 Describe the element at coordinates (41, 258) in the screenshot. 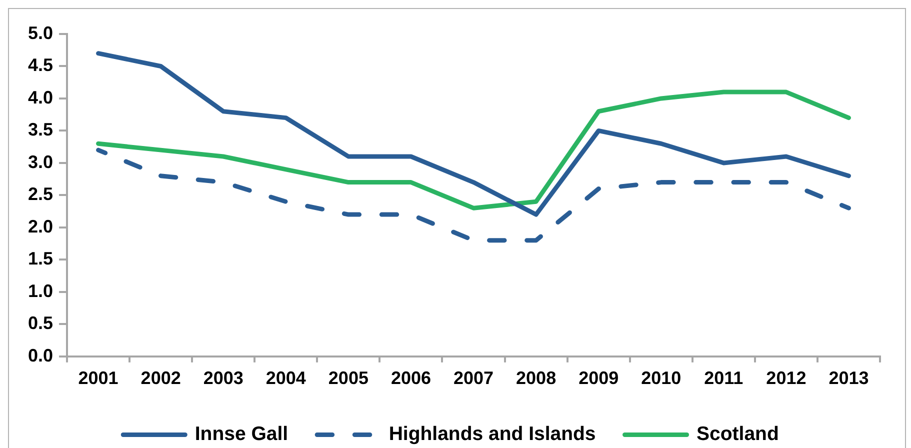

I see `y-tick-label: 1.5` at that location.